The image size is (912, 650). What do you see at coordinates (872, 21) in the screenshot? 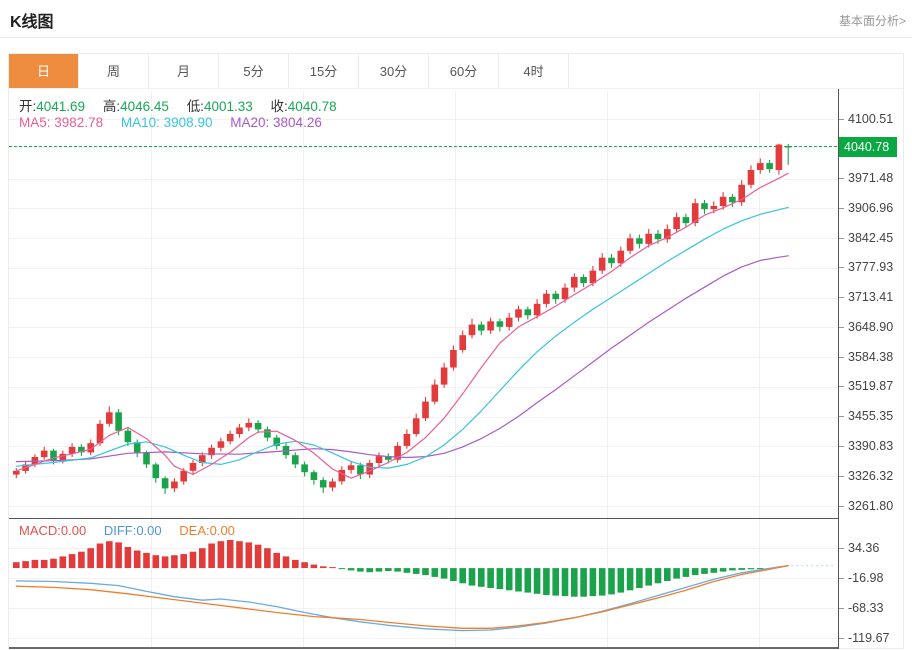
I see `fundamental-analysis-link: 基本面分析>` at bounding box center [872, 21].